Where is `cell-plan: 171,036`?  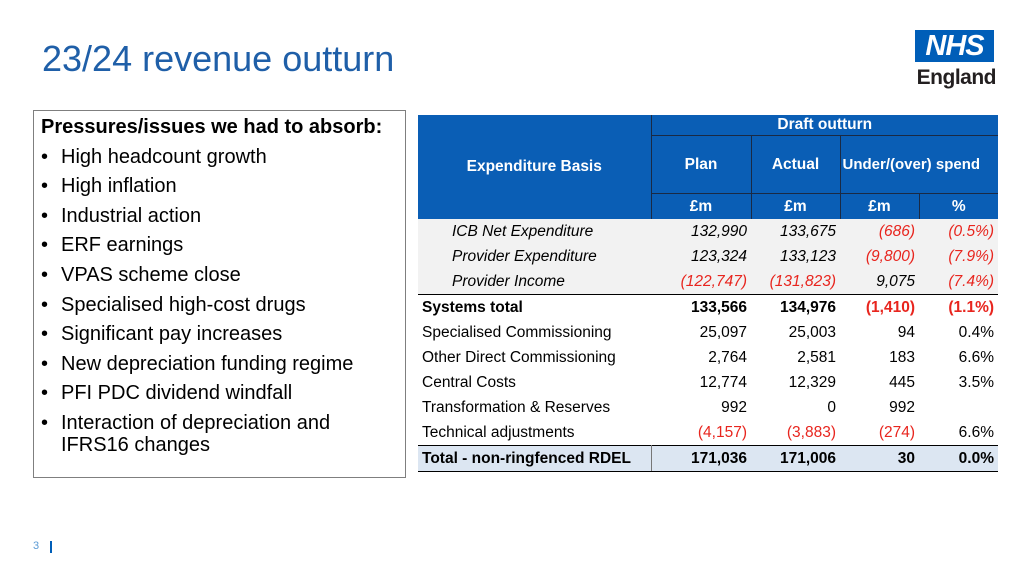
cell-plan: 171,036 is located at coordinates (701, 458).